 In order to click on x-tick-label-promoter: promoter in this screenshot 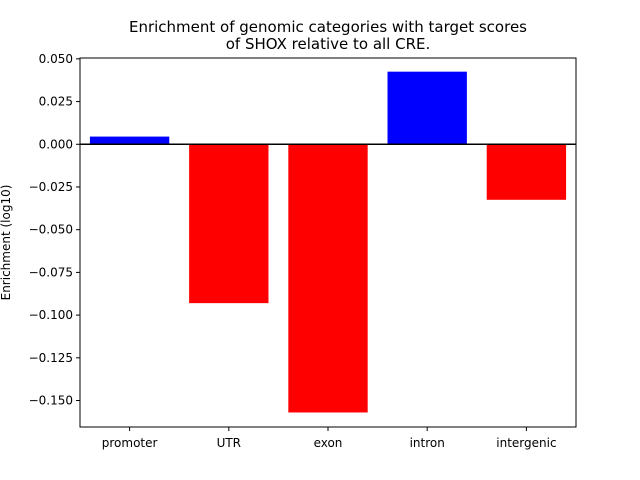, I will do `click(130, 443)`.